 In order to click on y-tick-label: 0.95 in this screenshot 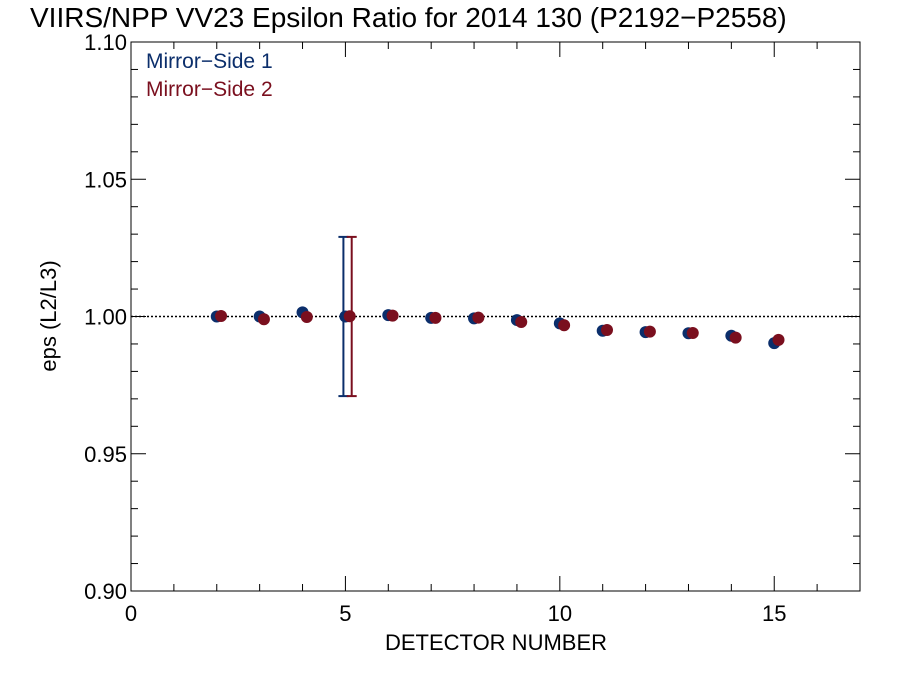, I will do `click(105, 454)`.